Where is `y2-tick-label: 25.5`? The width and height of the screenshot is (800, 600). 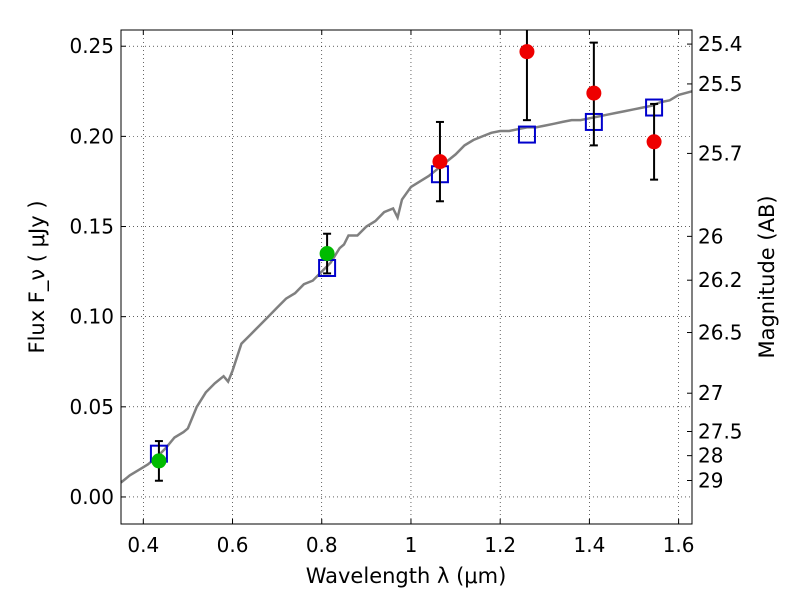
y2-tick-label: 25.5 is located at coordinates (720, 84).